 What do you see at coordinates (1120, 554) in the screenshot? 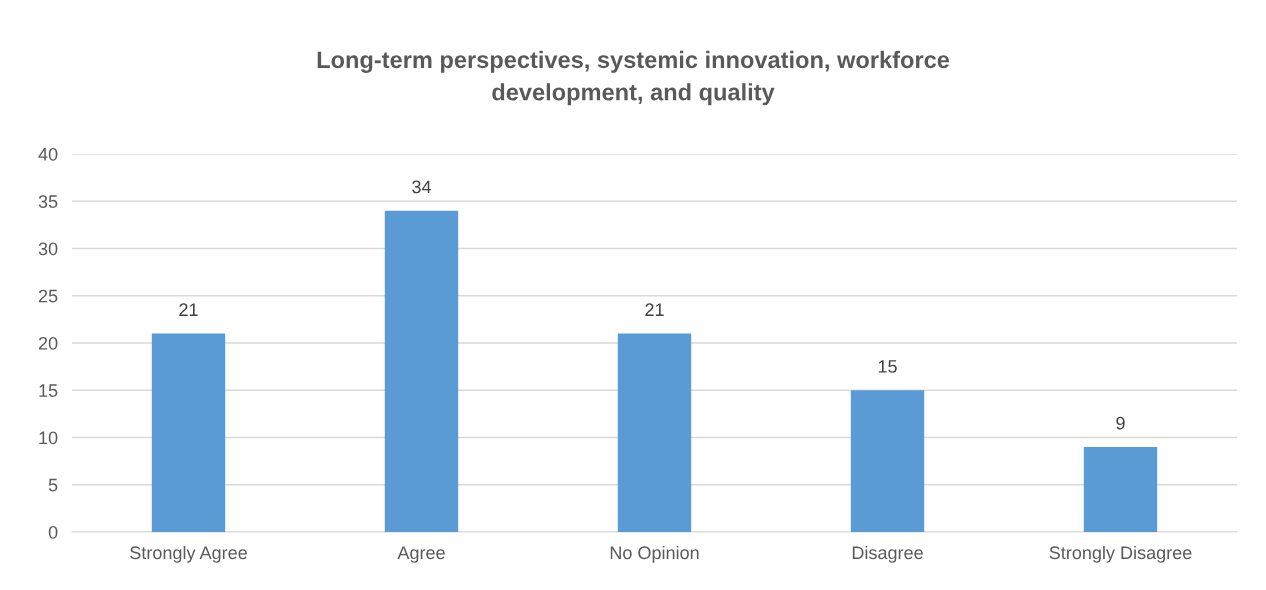
I see `x-tick-label: Strongly Disagree` at bounding box center [1120, 554].